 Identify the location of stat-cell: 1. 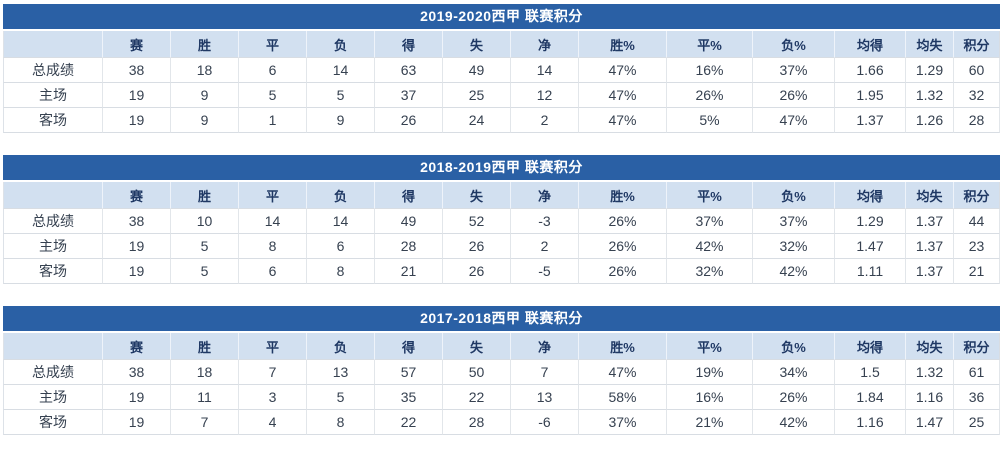
(273, 120).